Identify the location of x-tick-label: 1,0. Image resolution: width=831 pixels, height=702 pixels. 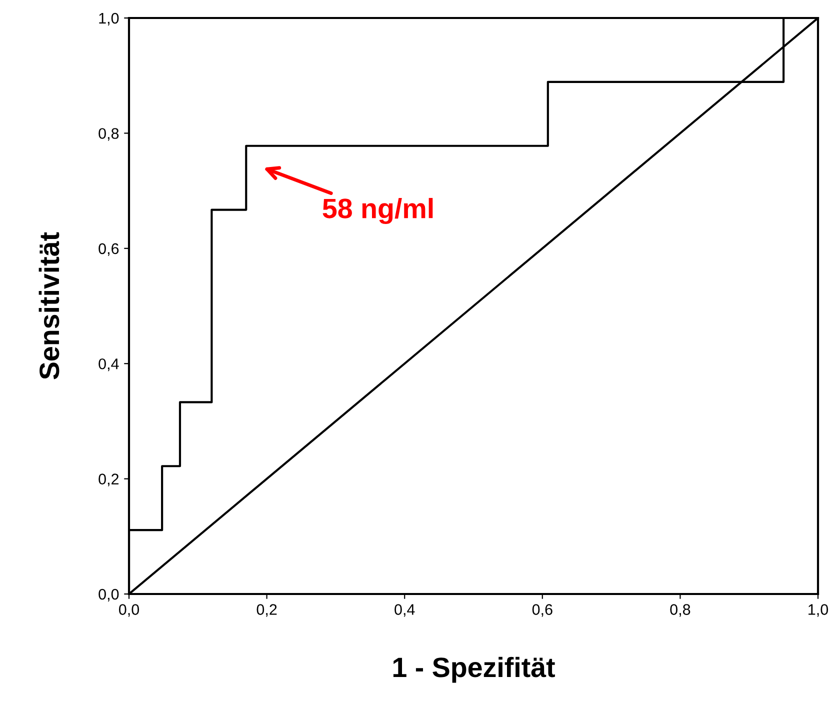
(818, 610).